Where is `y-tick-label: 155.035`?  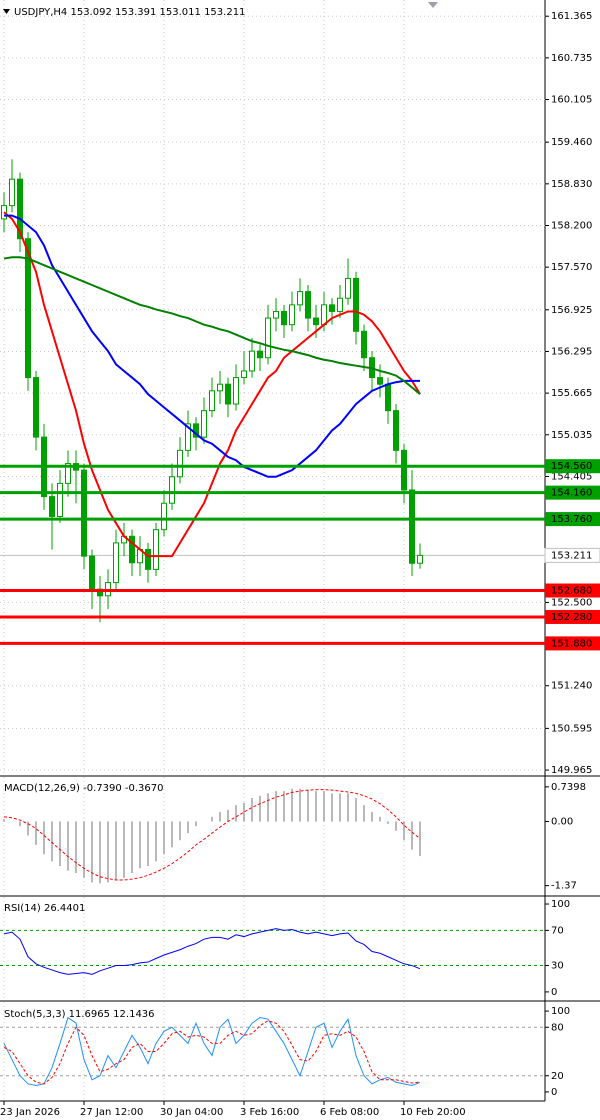
y-tick-label: 155.035 is located at coordinates (571, 435).